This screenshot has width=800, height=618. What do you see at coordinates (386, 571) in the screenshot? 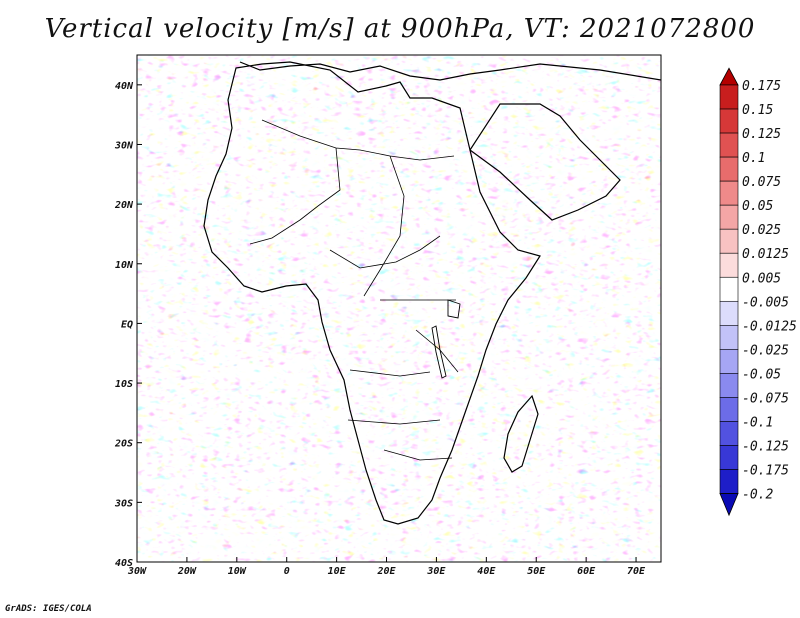
I see `x-tick-label: 20E` at bounding box center [386, 571].